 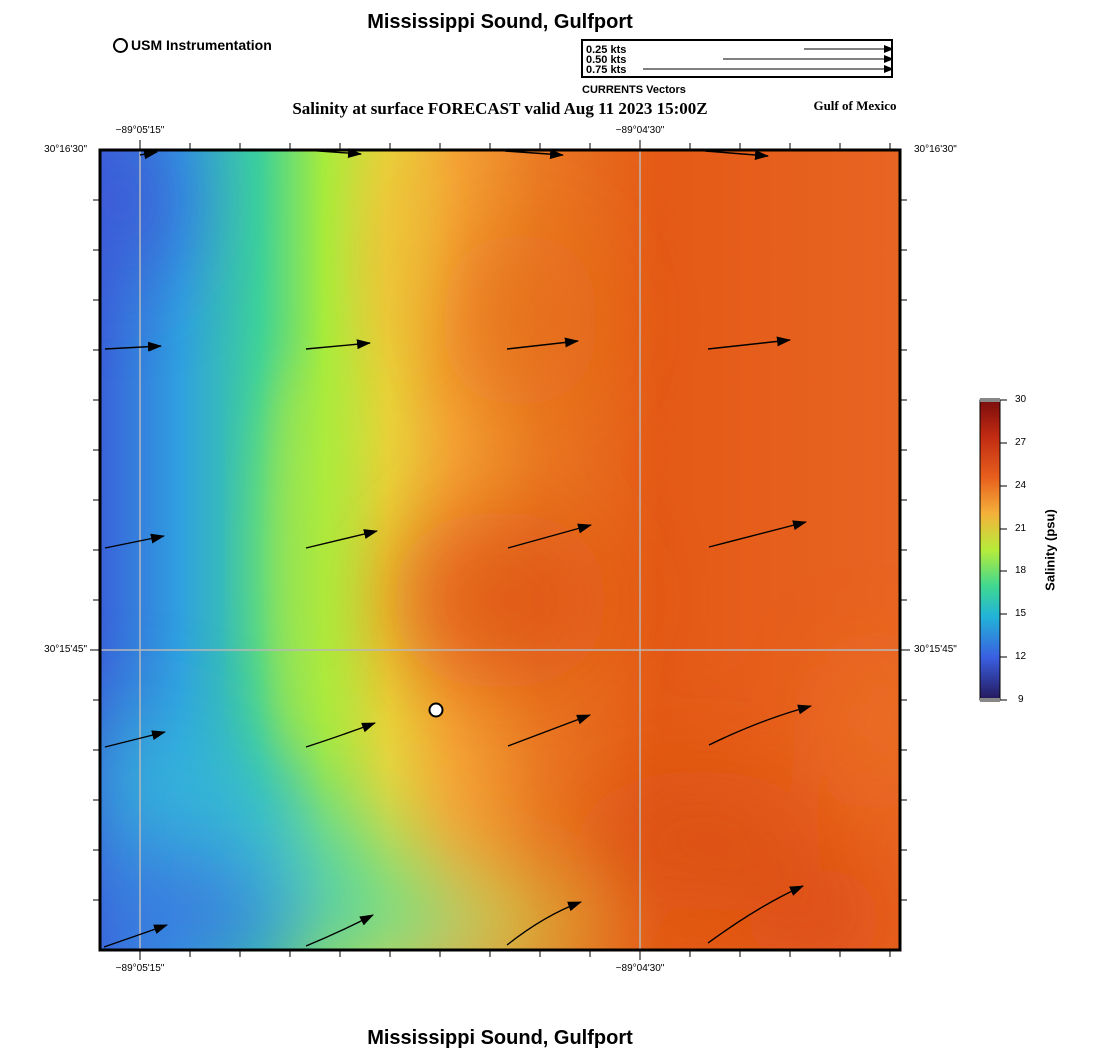 I want to click on salinity-colorbar, so click(x=993, y=550).